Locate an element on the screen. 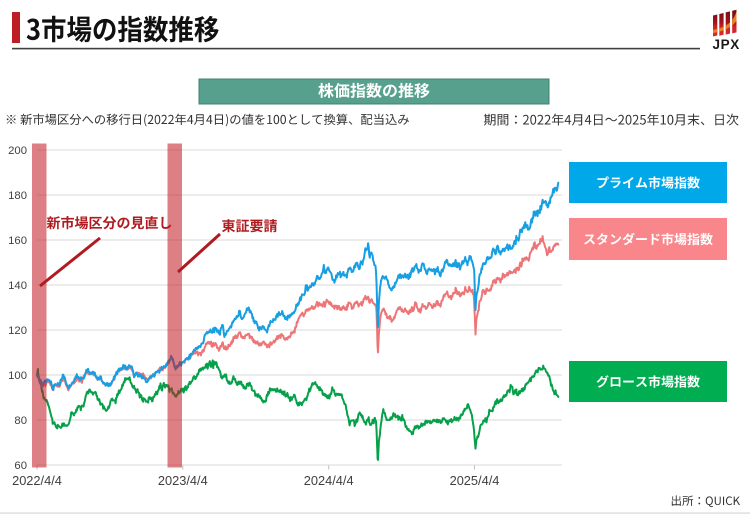  svg-text: 180 is located at coordinates (17, 196).